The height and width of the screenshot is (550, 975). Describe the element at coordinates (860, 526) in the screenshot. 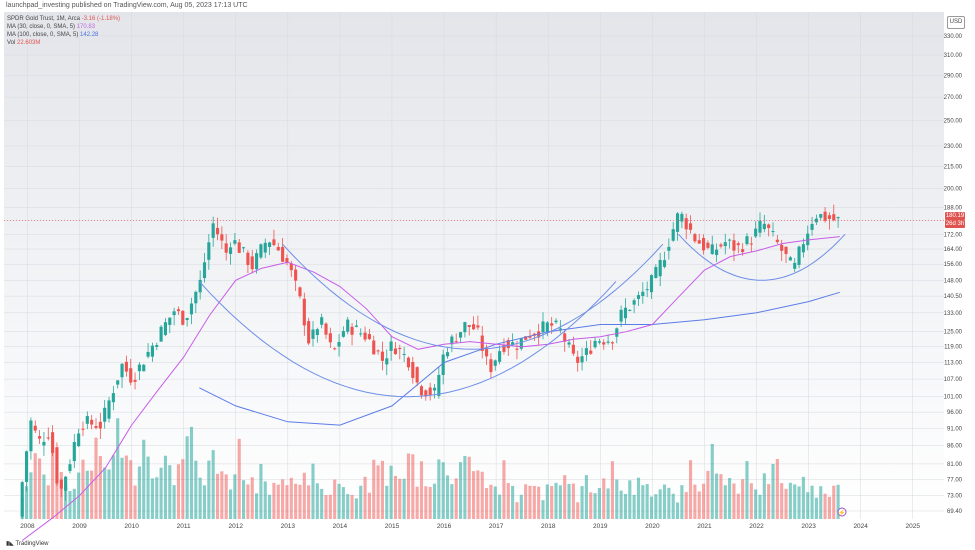

I see `time-tick-label: 2024` at that location.